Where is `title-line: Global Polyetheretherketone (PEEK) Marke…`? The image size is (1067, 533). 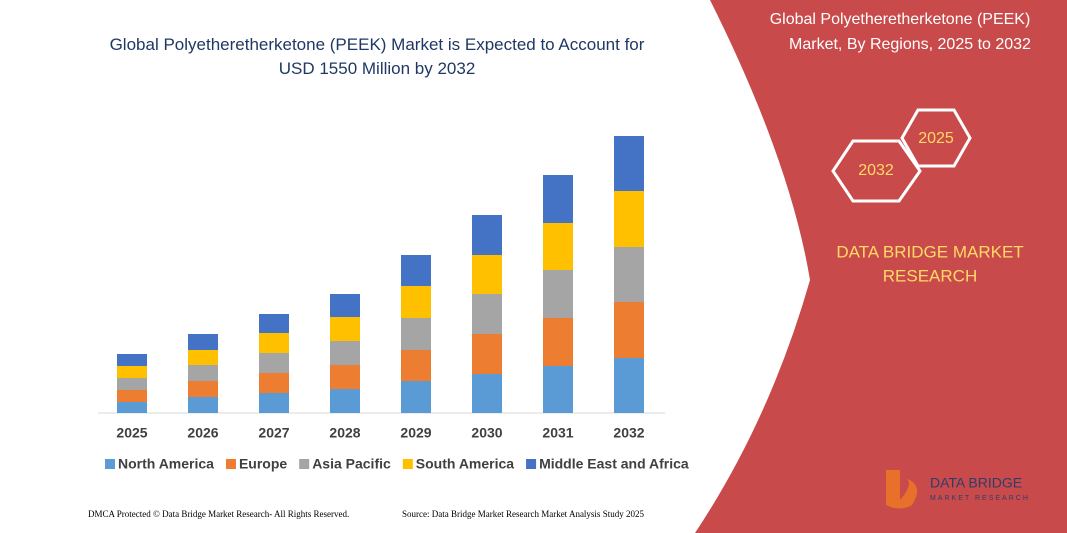 title-line: Global Polyetheretherketone (PEEK) Marke… is located at coordinates (377, 44).